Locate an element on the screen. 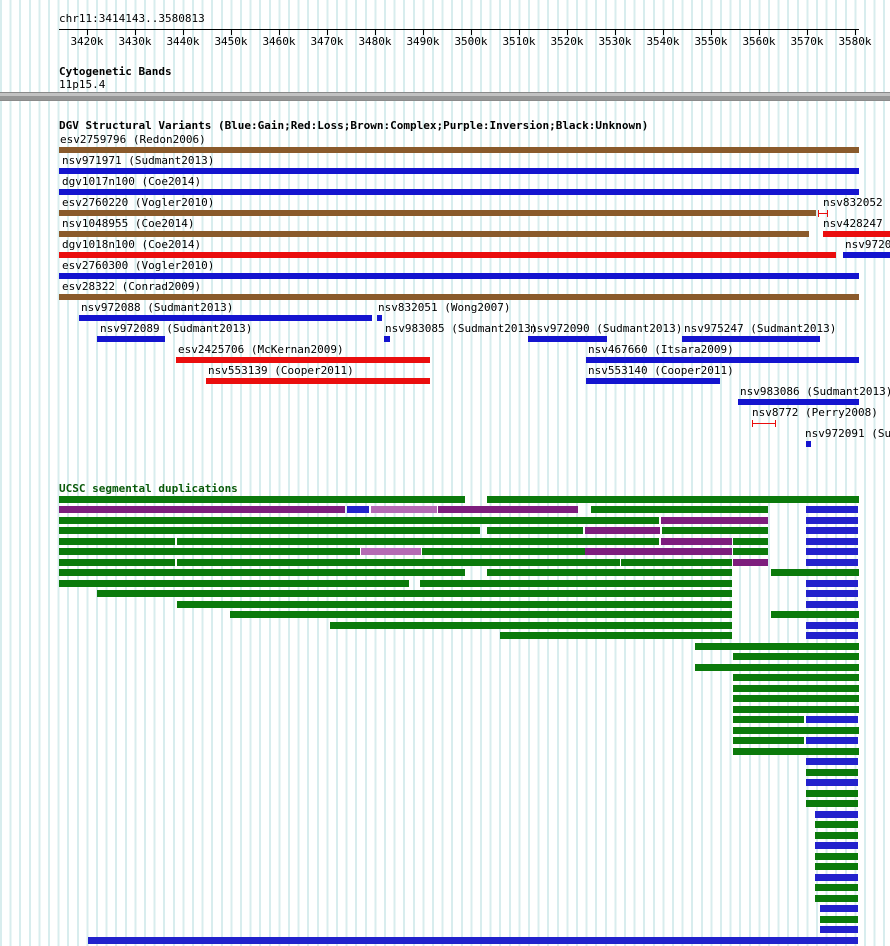 The image size is (890, 946). dgv-feature-label: nsv832051 (Wong2007) is located at coordinates (444, 307).